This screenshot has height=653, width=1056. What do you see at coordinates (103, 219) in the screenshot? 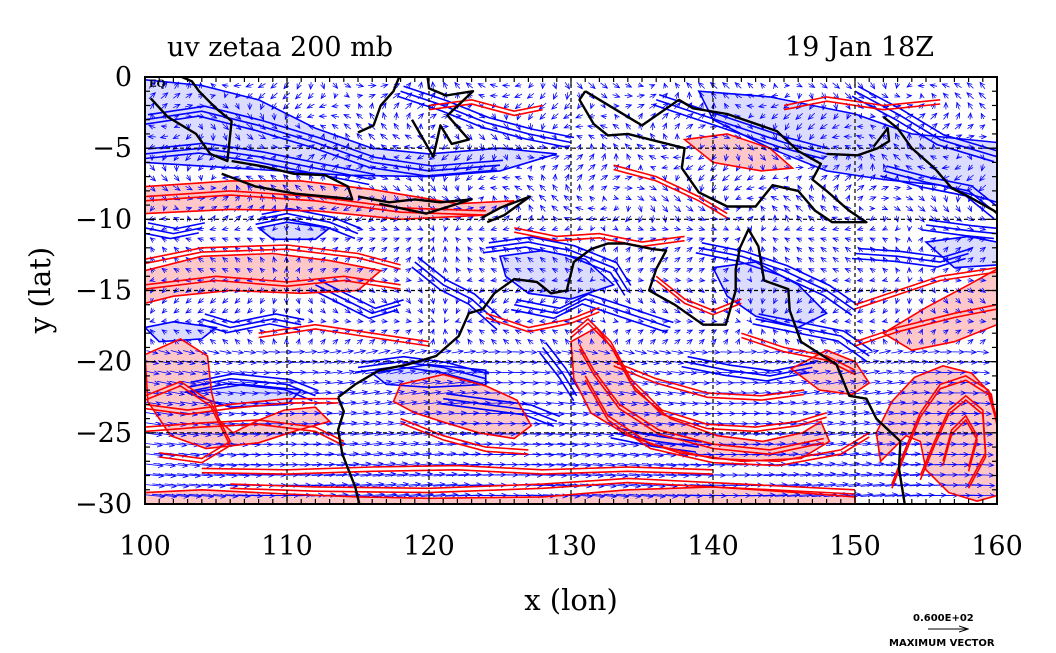
I see `y-tick-label-10: −10` at bounding box center [103, 219].